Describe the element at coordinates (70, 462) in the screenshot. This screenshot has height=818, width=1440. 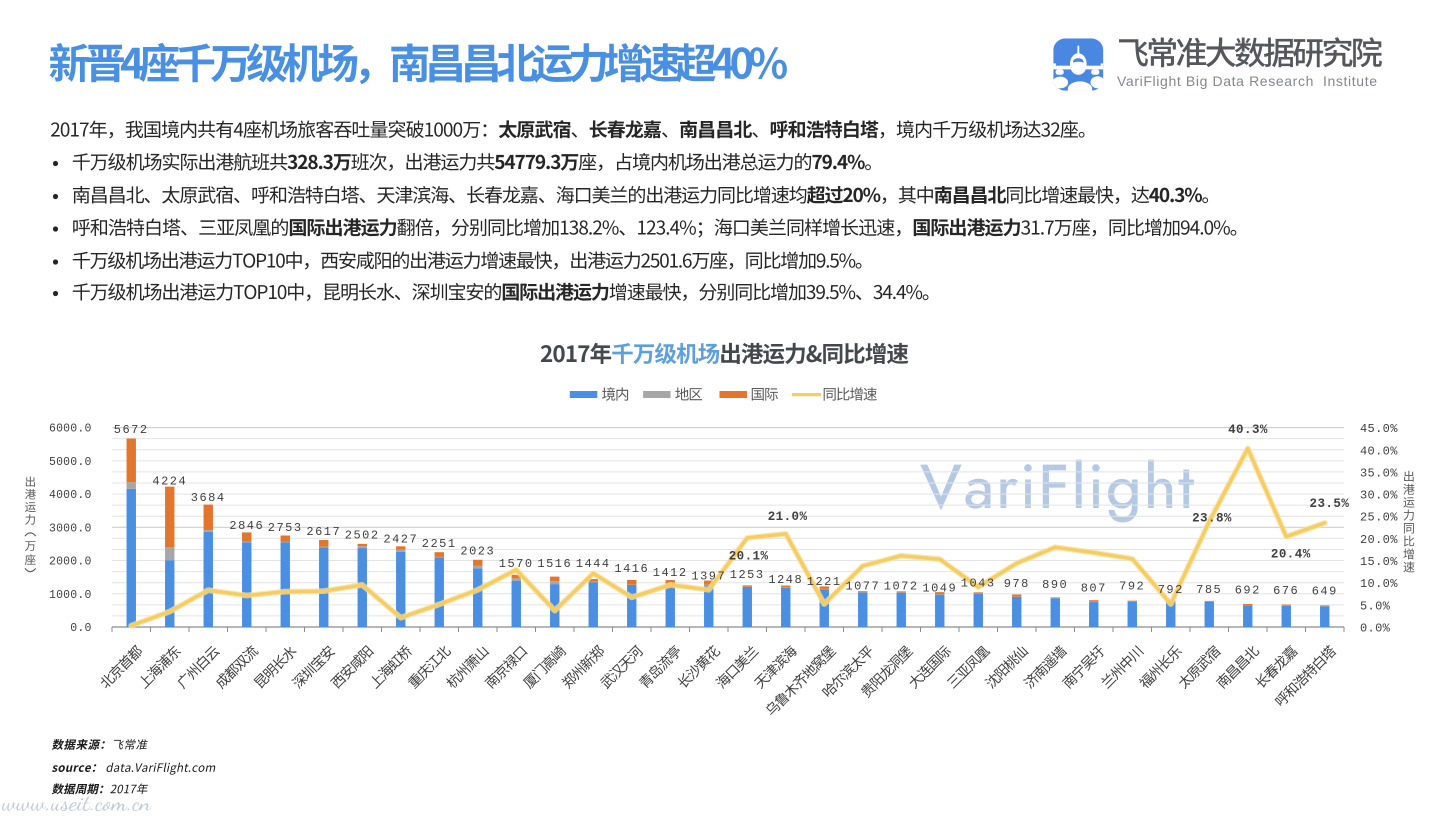
I see `svg-text: 5000.0` at that location.